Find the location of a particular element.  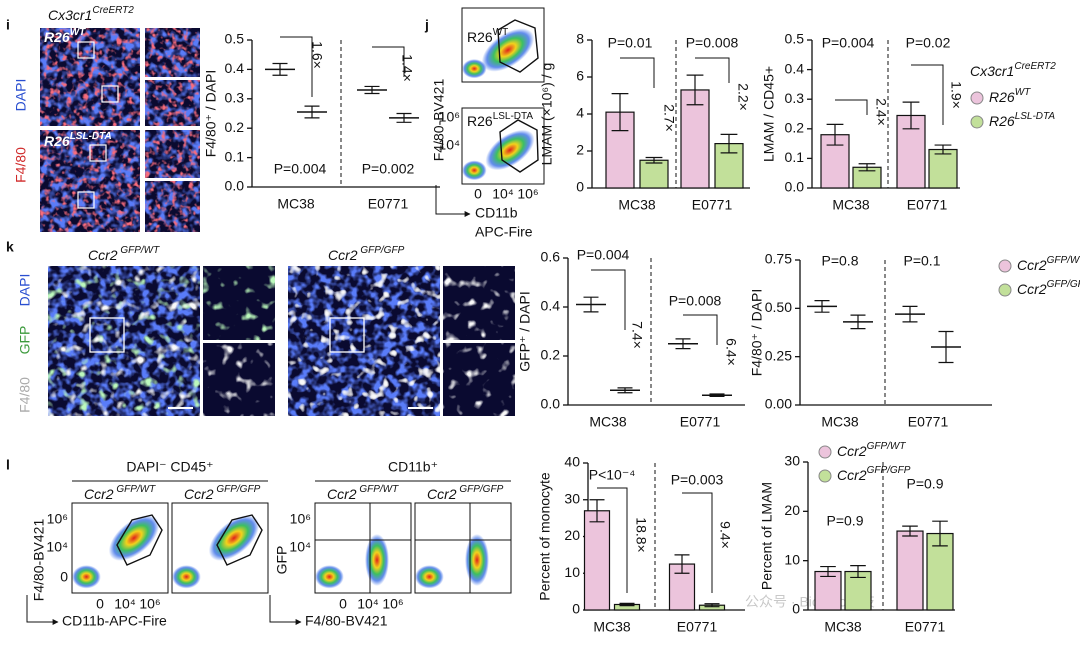

gate-title: Ccr2 GFP/WT is located at coordinates (363, 493).